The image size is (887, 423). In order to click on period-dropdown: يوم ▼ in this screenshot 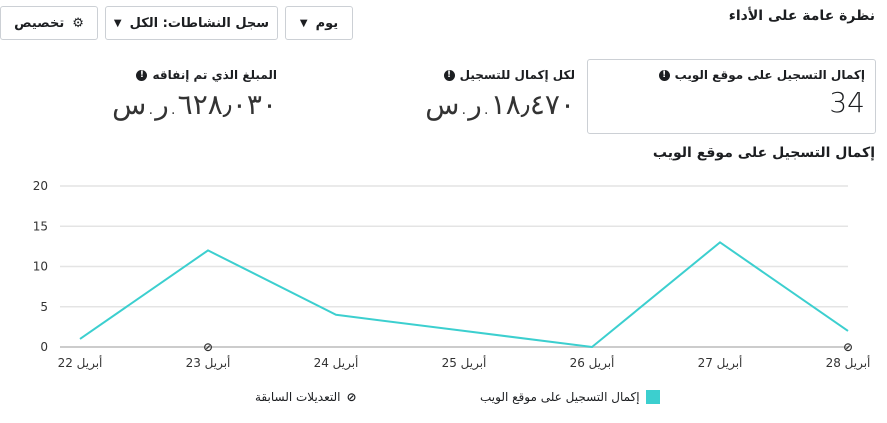, I will do `click(319, 23)`.